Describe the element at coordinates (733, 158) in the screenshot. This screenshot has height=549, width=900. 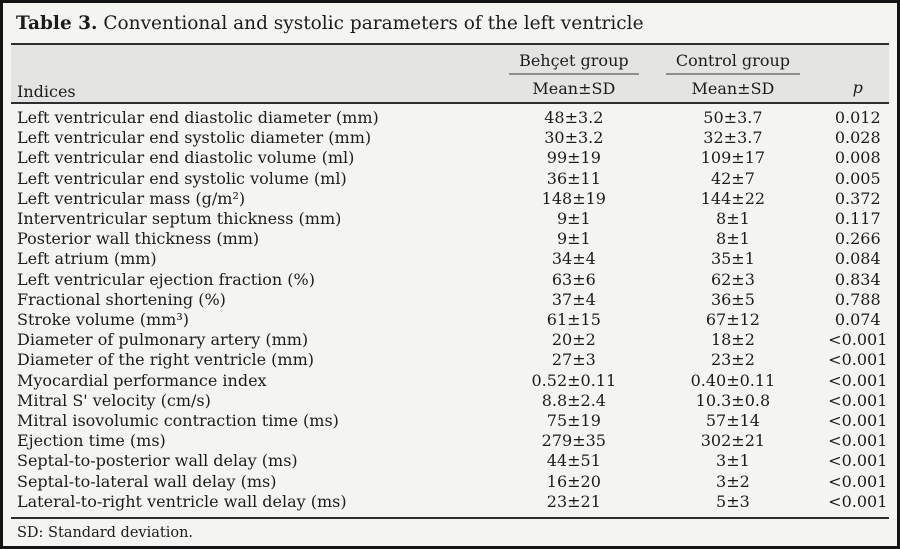
I see `control-value: 109±17` at that location.